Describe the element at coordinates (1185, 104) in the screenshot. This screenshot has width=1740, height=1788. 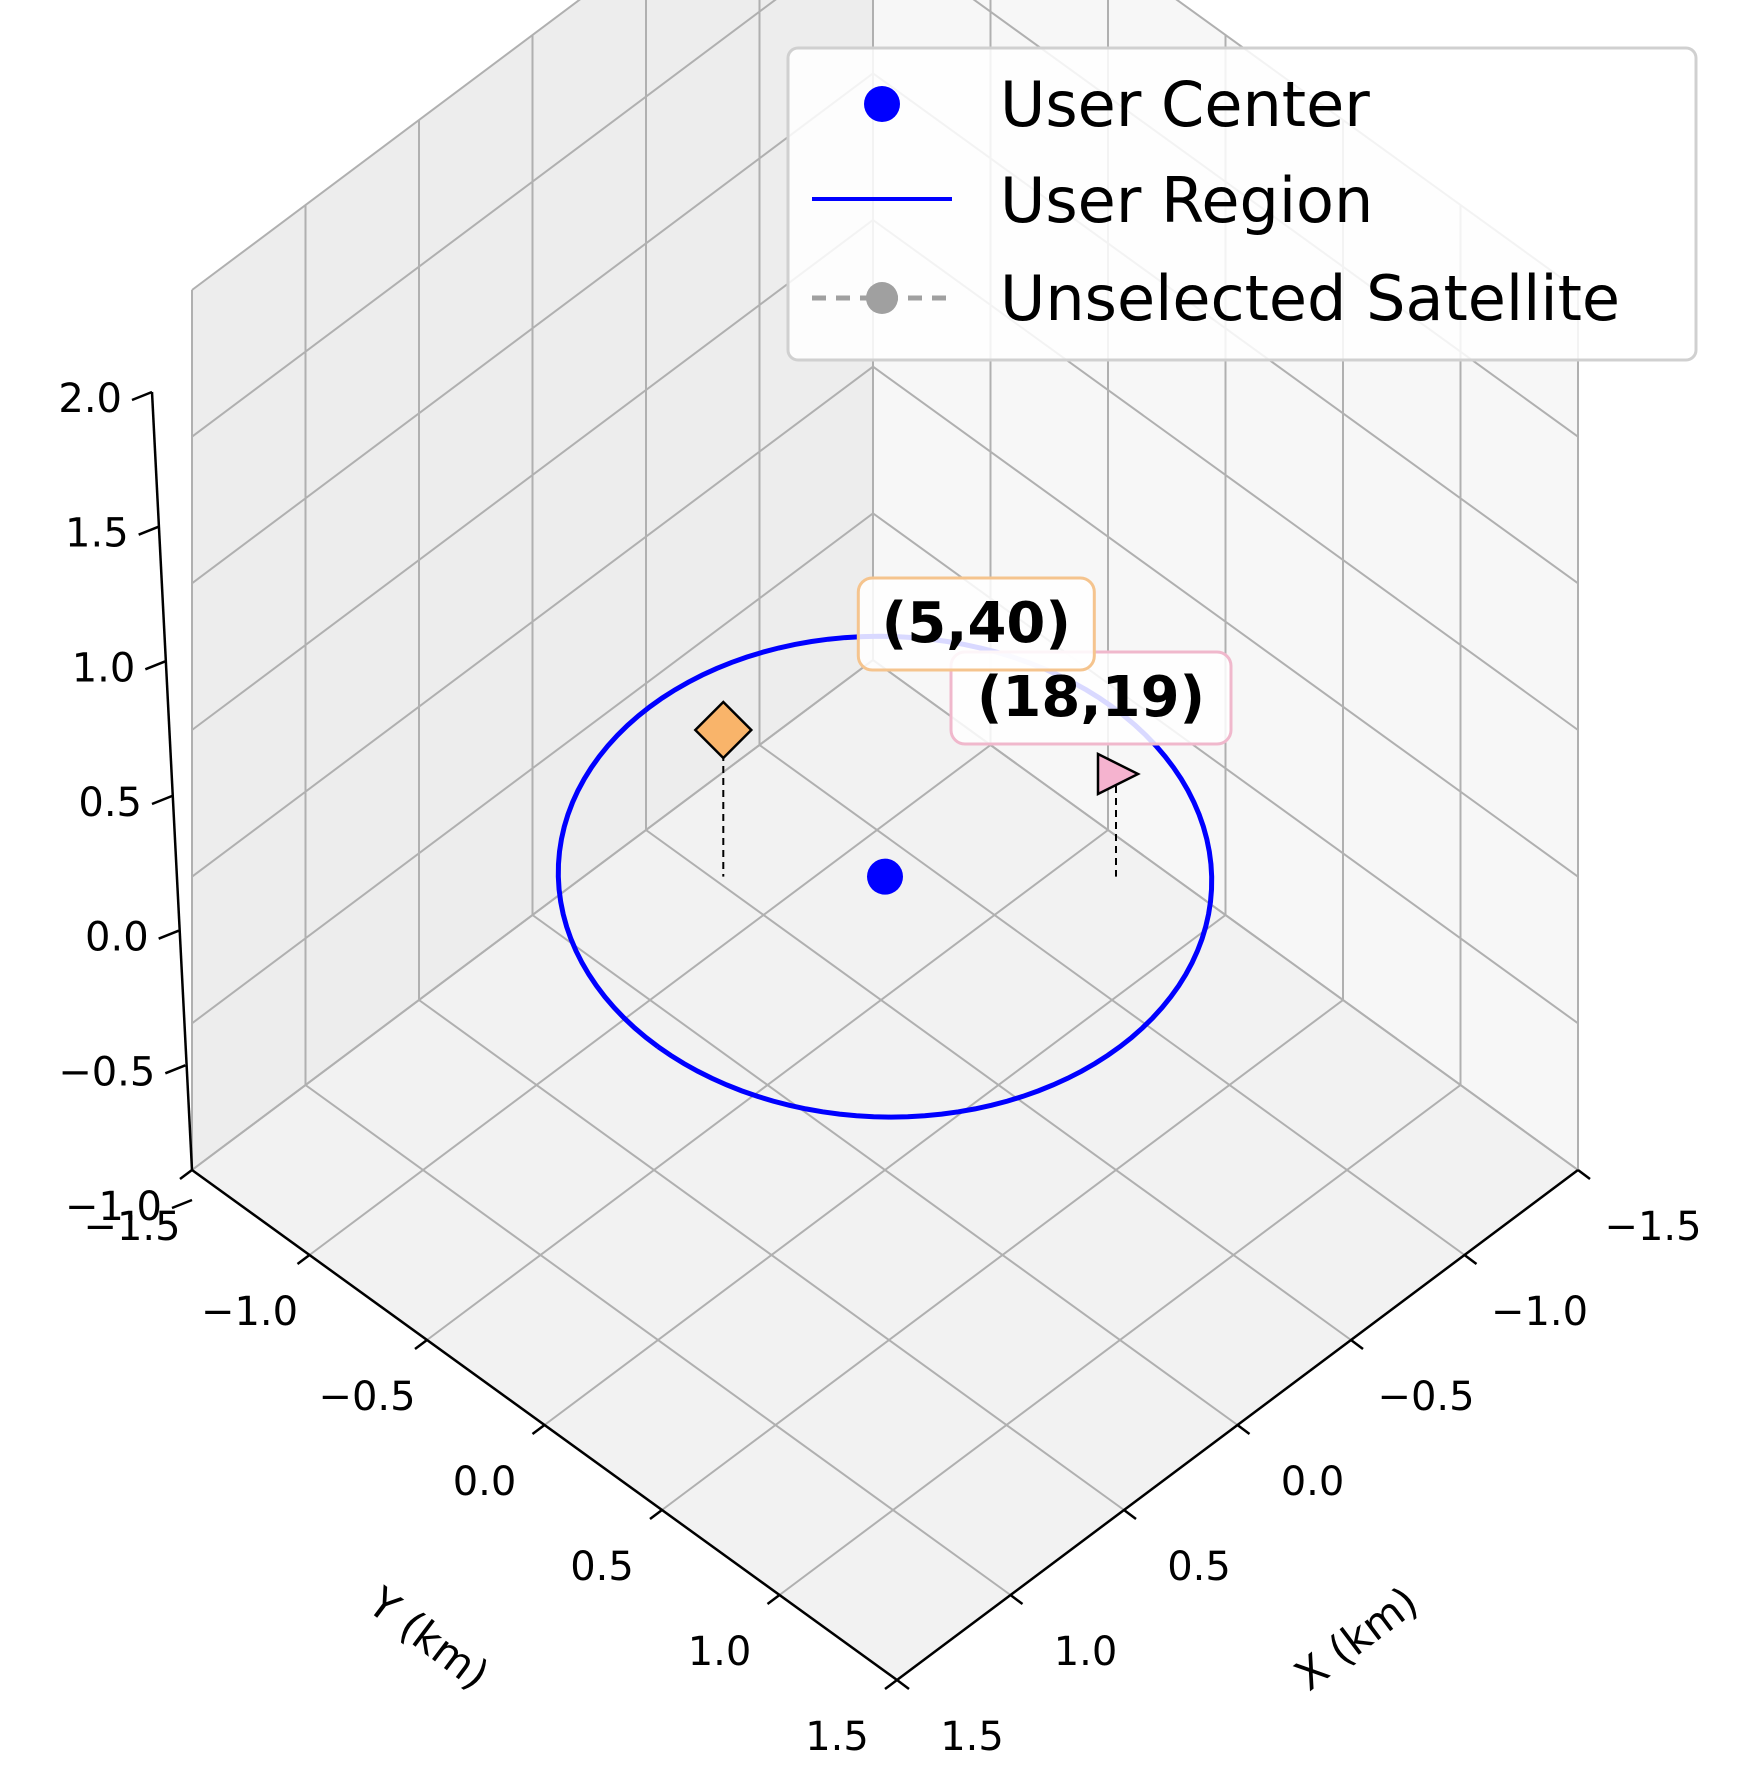
I see `legend-label-user-center: User Center` at that location.